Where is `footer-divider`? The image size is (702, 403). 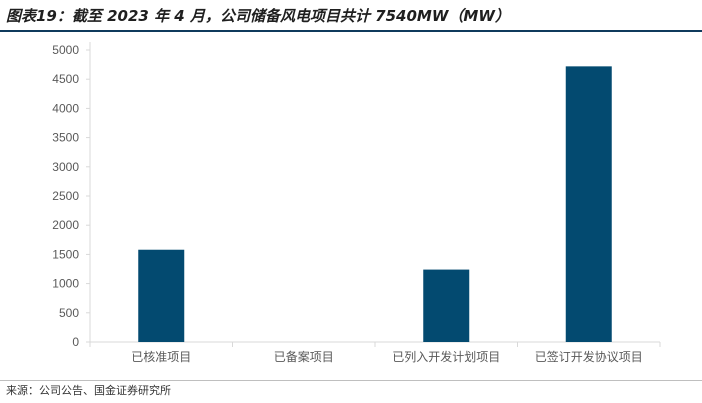
footer-divider is located at coordinates (351, 380).